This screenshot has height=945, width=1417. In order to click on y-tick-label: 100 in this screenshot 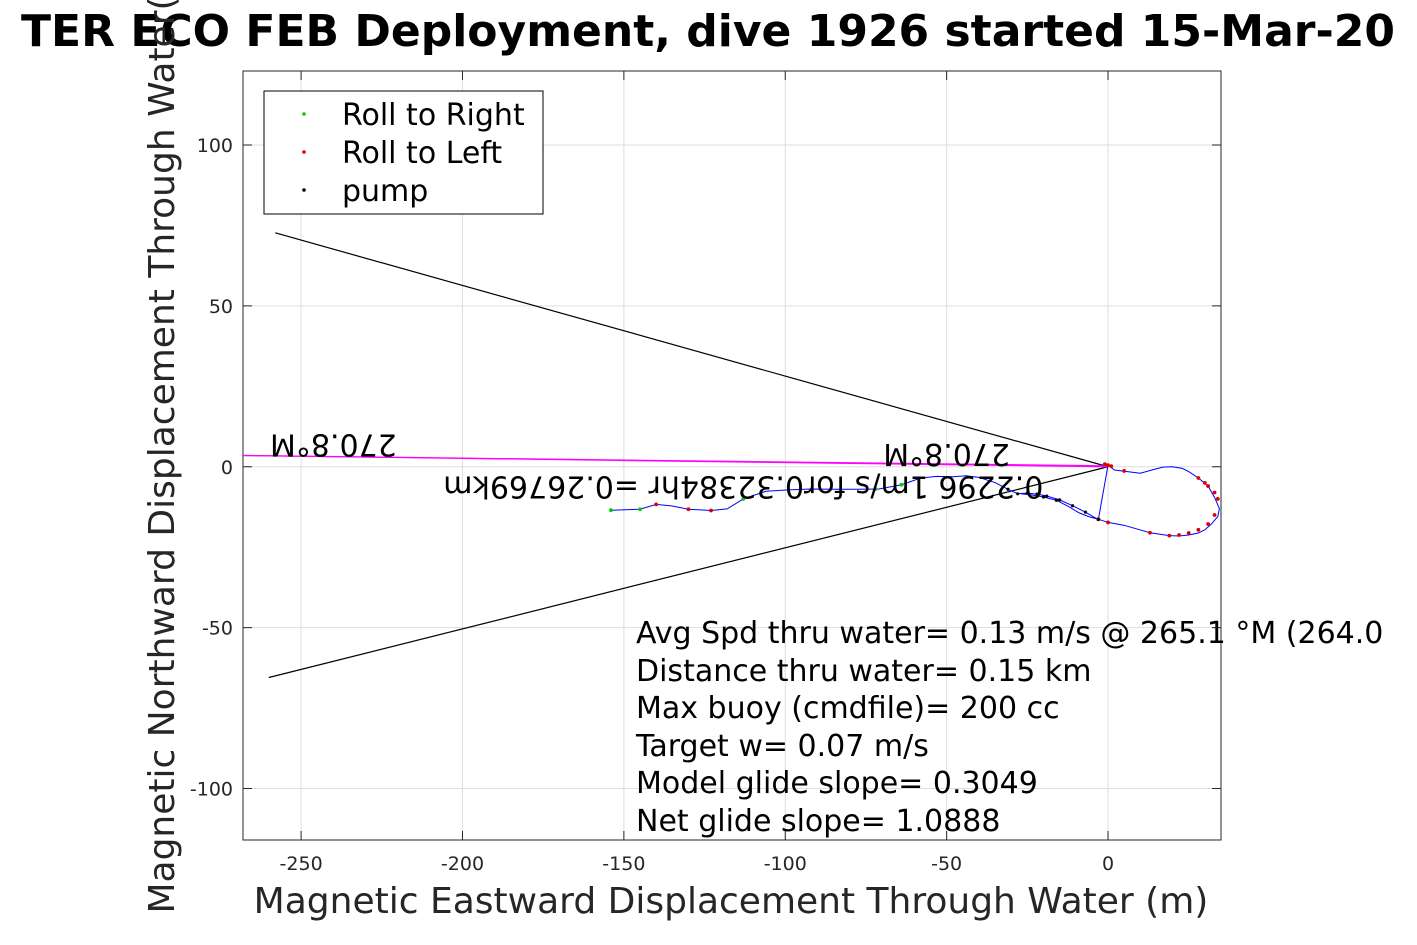, I will do `click(215, 146)`.